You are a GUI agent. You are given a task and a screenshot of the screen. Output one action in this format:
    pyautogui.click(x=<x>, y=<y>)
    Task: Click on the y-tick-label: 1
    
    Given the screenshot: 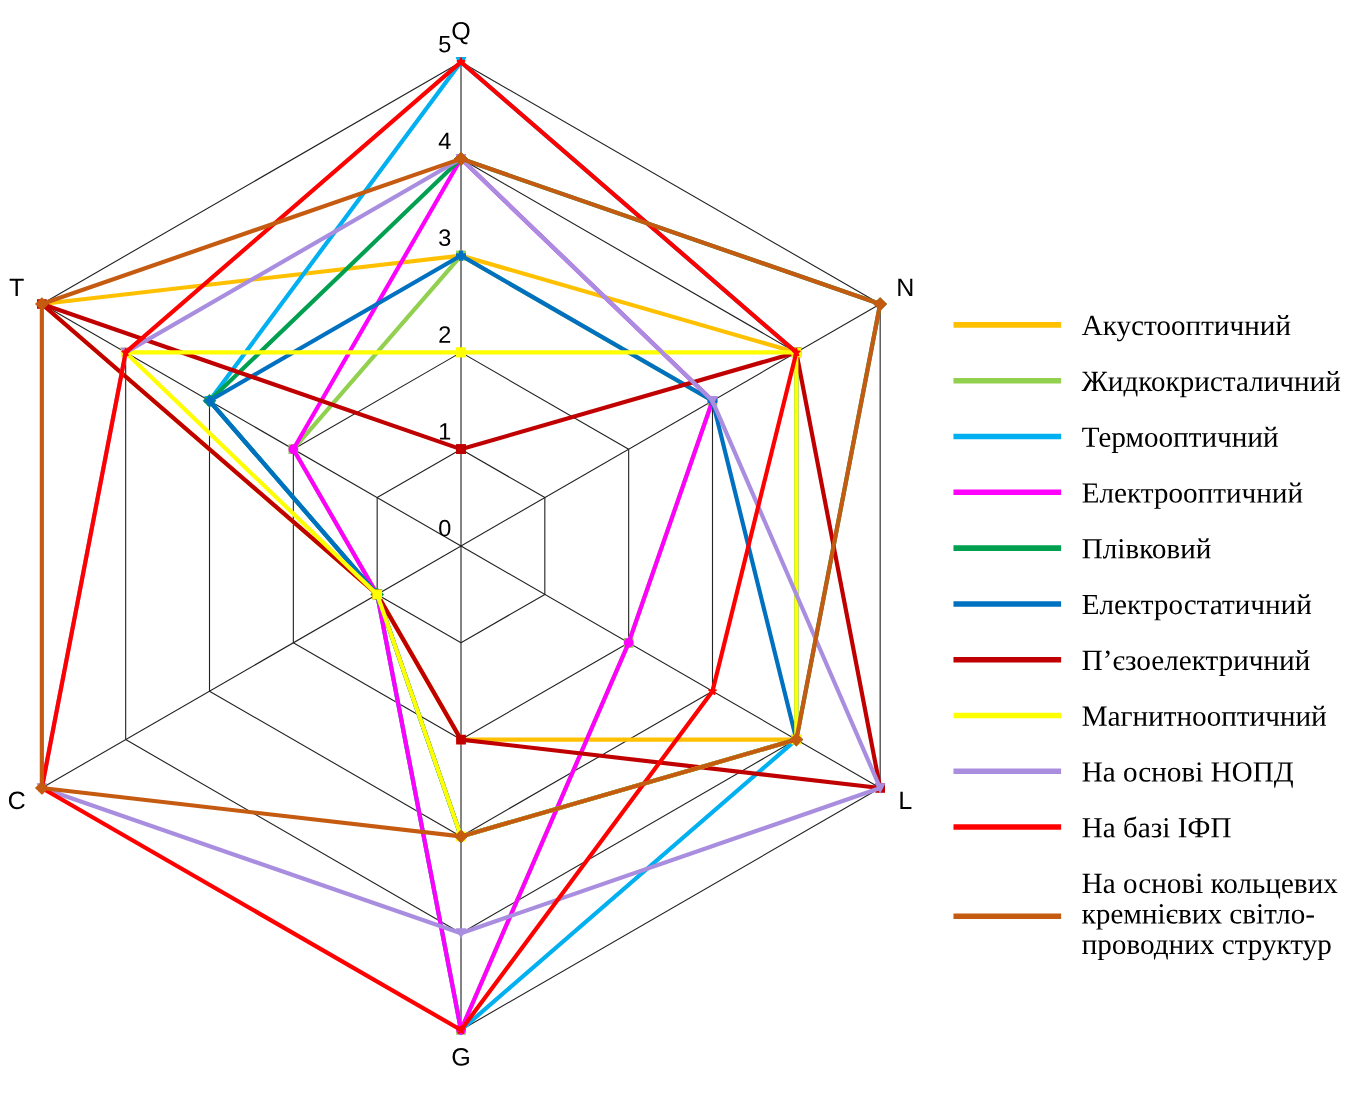 What is the action you would take?
    pyautogui.click(x=445, y=431)
    